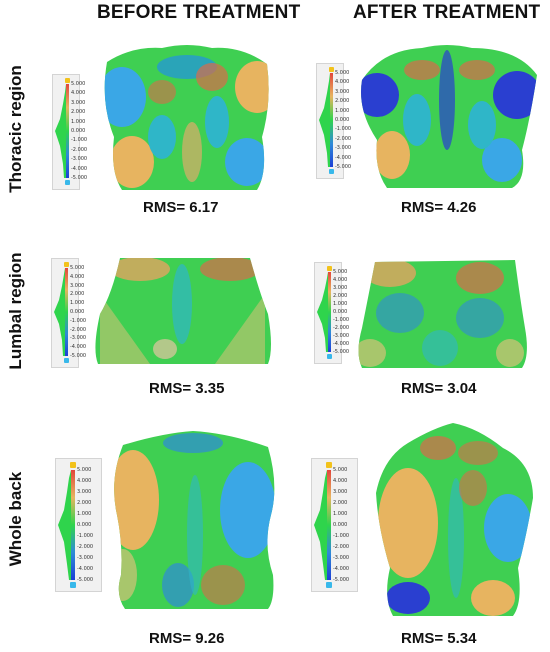 The height and width of the screenshot is (652, 550). Describe the element at coordinates (194, 520) in the screenshot. I see `whole-back-before-deviation-map` at that location.